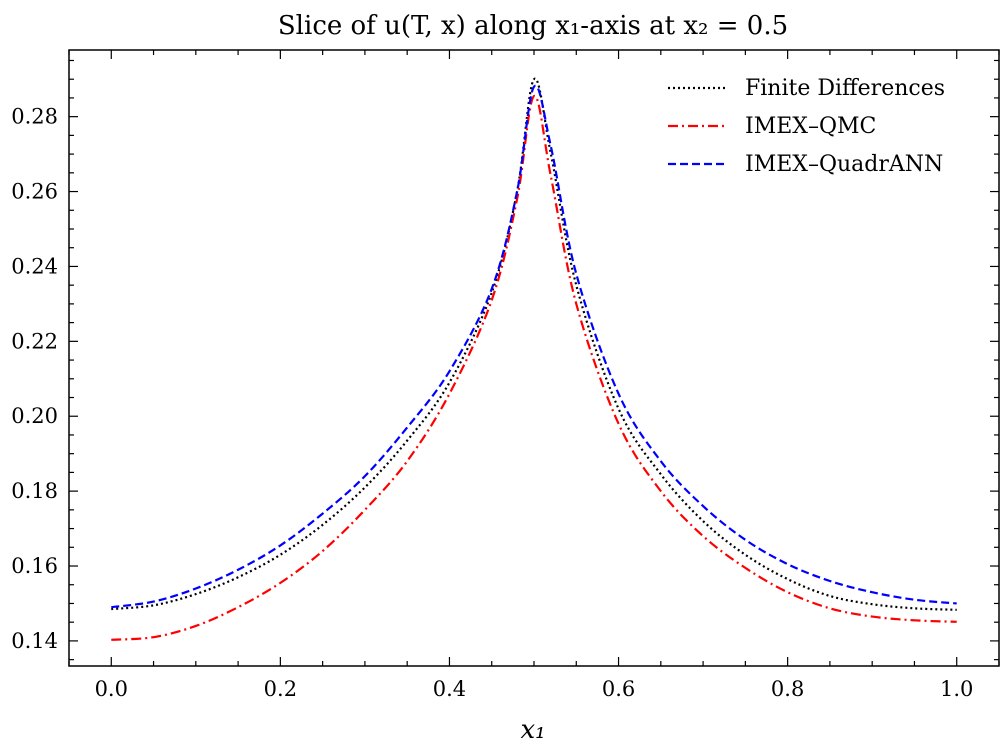 This screenshot has width=1008, height=752. Describe the element at coordinates (810, 126) in the screenshot. I see `legend-label: IMEX–QMC` at that location.